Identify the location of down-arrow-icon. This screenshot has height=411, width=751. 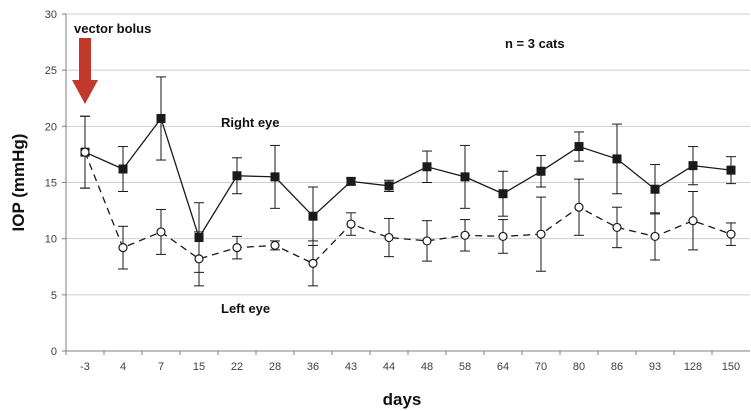
(85, 71).